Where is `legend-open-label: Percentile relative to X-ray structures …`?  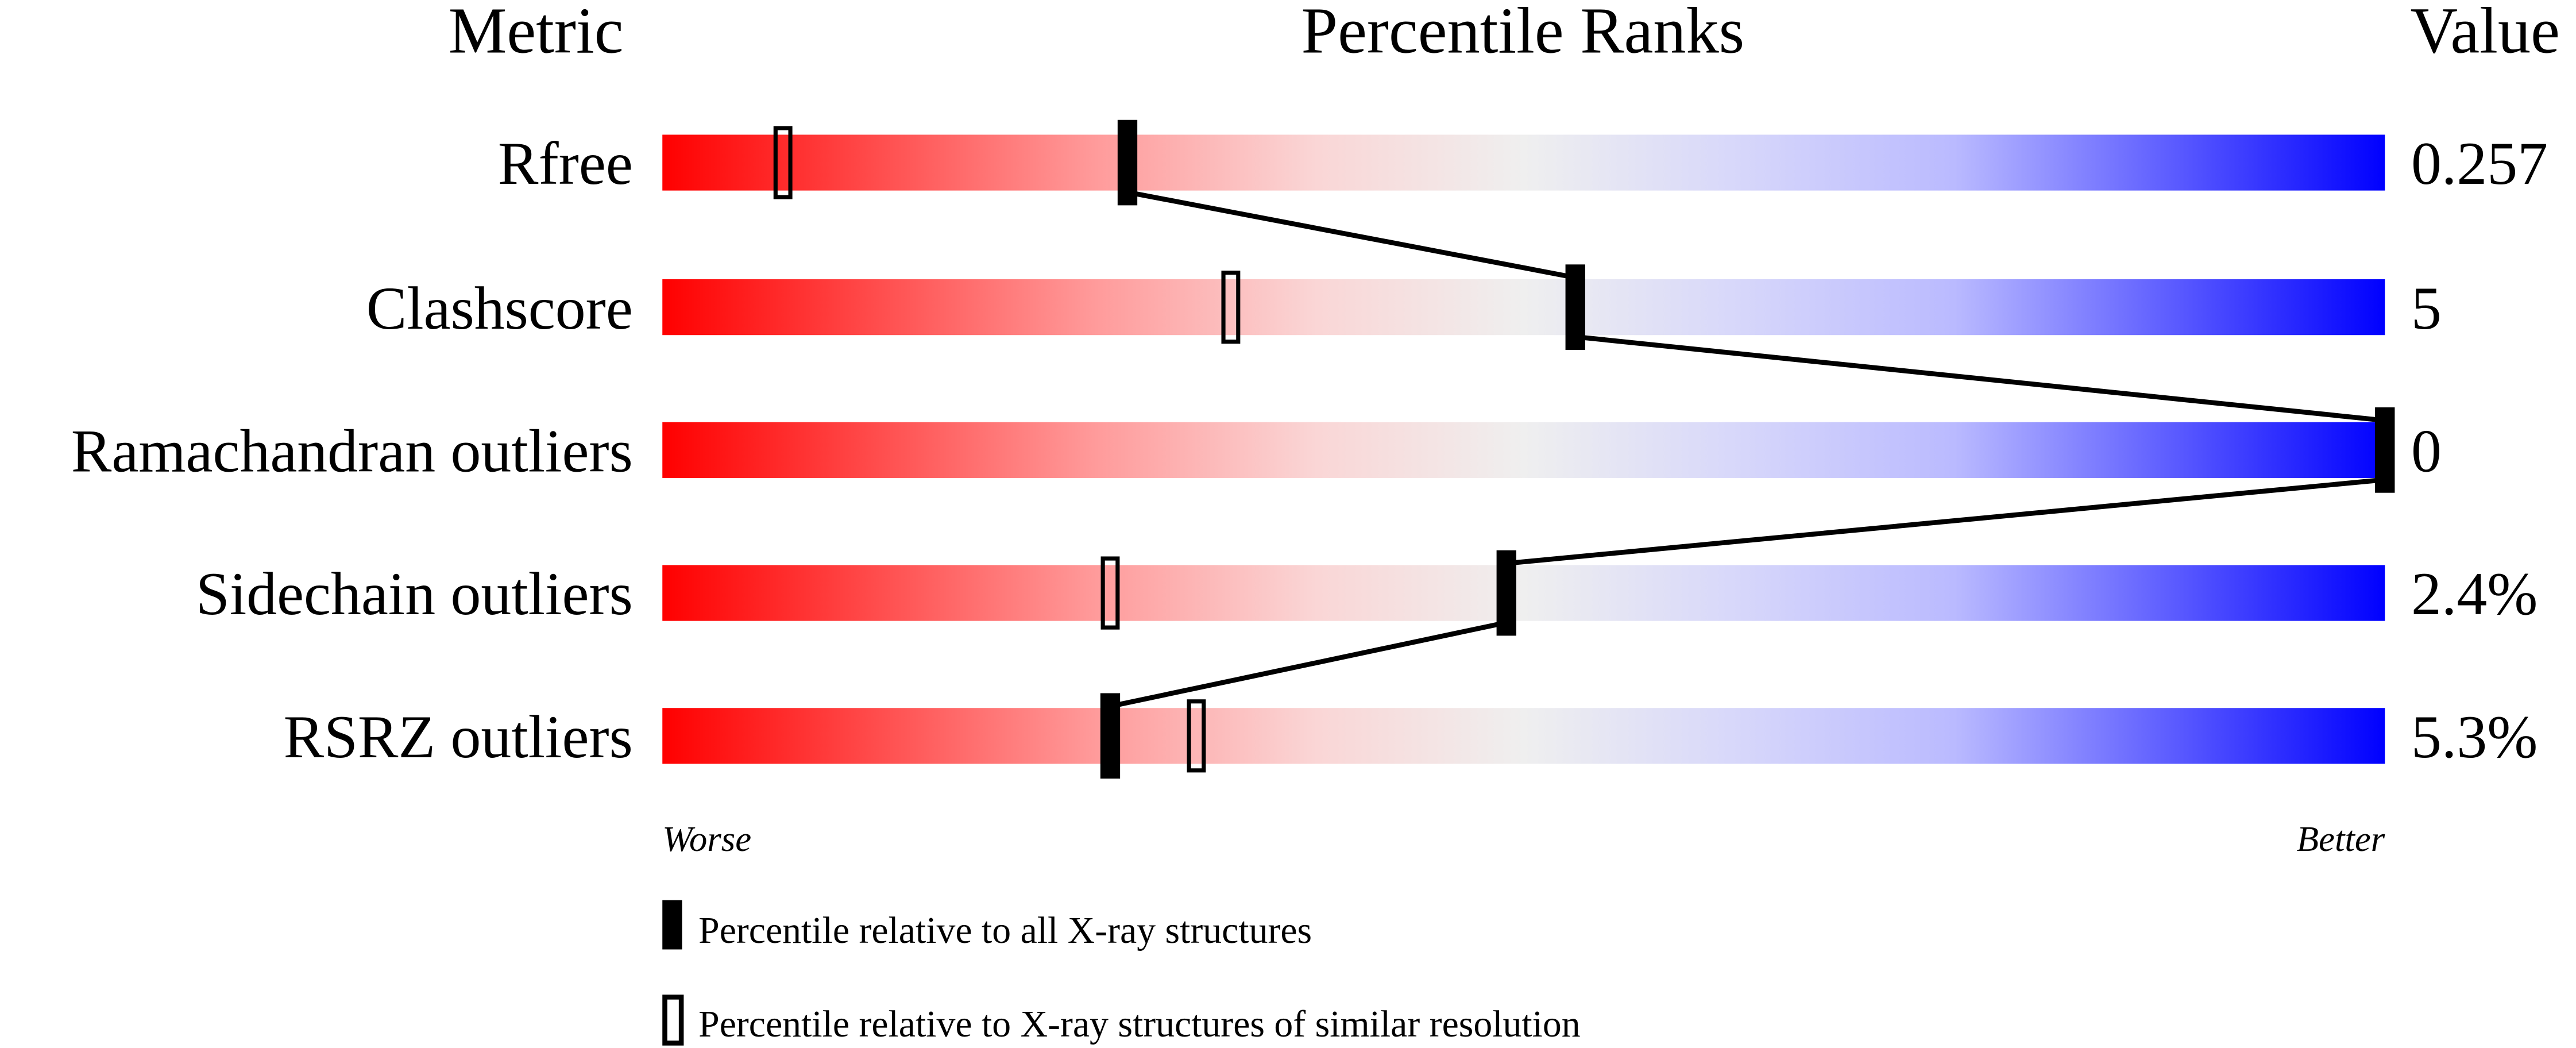
legend-open-label: Percentile relative to X-ray structures … is located at coordinates (1139, 1024).